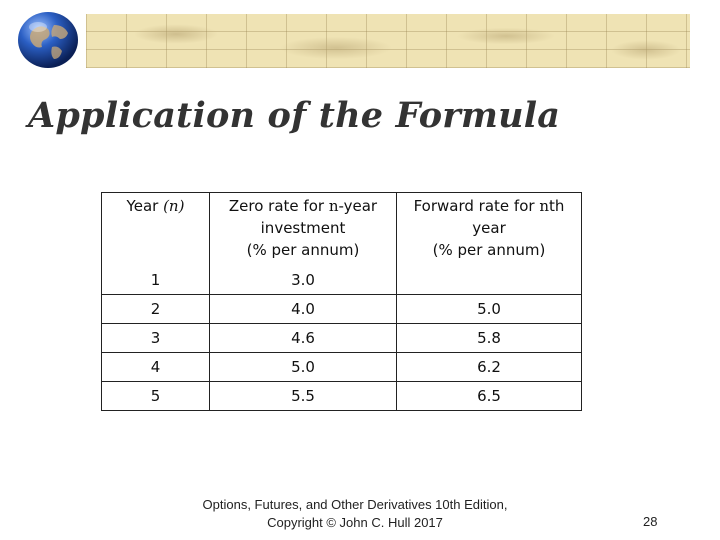 This screenshot has height=540, width=720. I want to click on table-row: 4 5.0 6.2, so click(341, 367).